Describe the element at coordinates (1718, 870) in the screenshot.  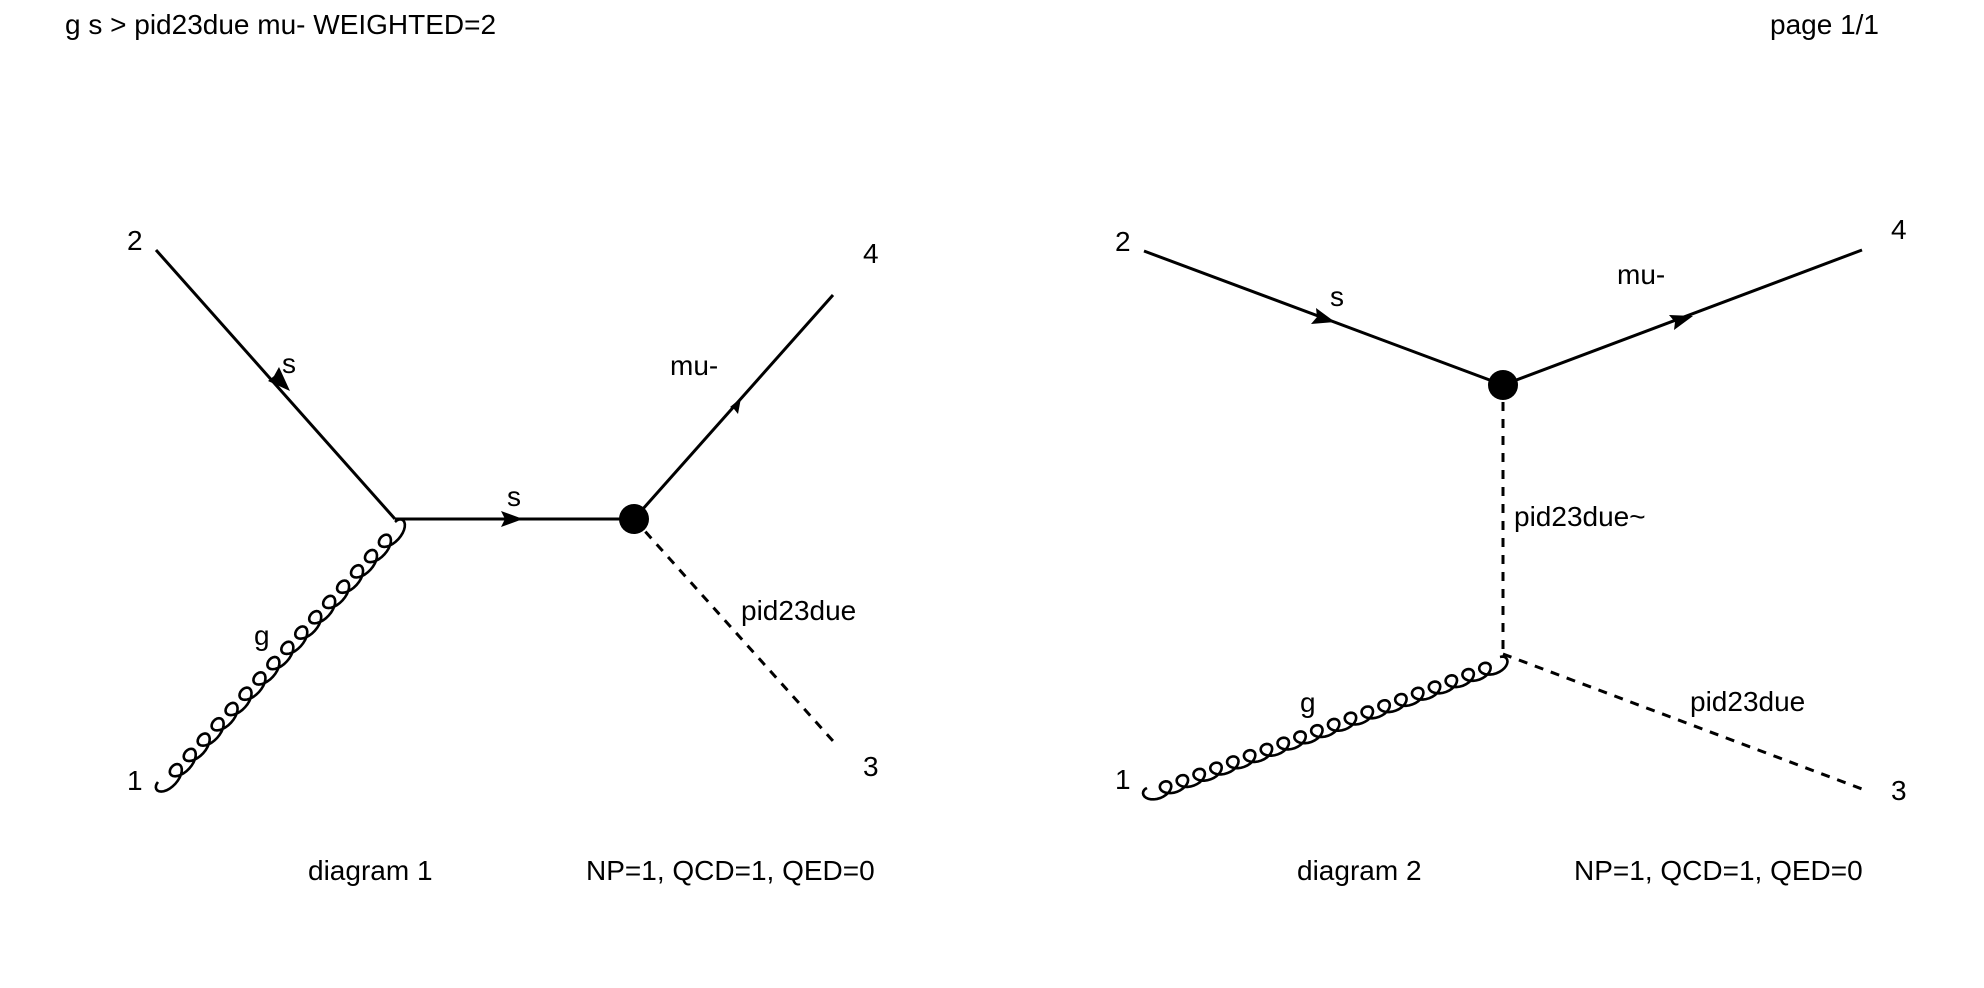
I see `d2-couplings: NP=1, QCD=1, QED=0` at that location.